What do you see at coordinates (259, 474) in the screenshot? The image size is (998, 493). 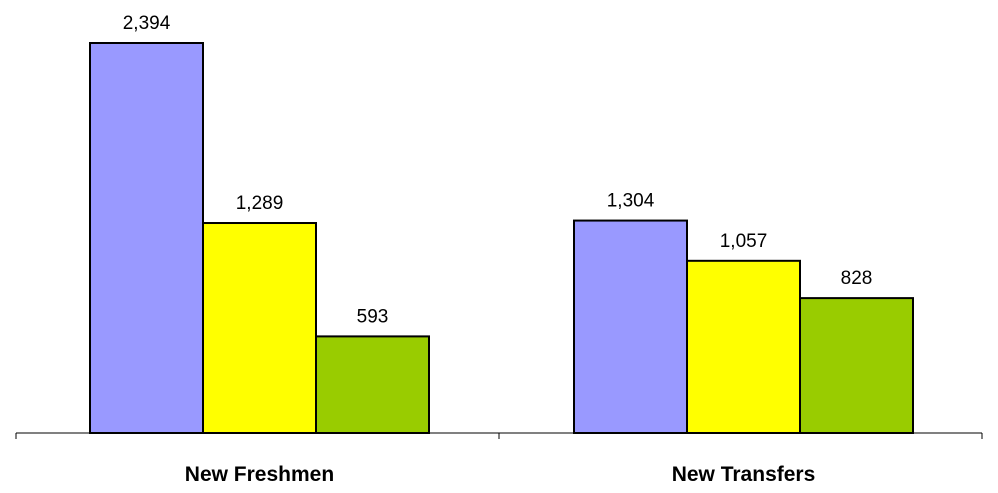 I see `x-tick-label: New Freshmen` at bounding box center [259, 474].